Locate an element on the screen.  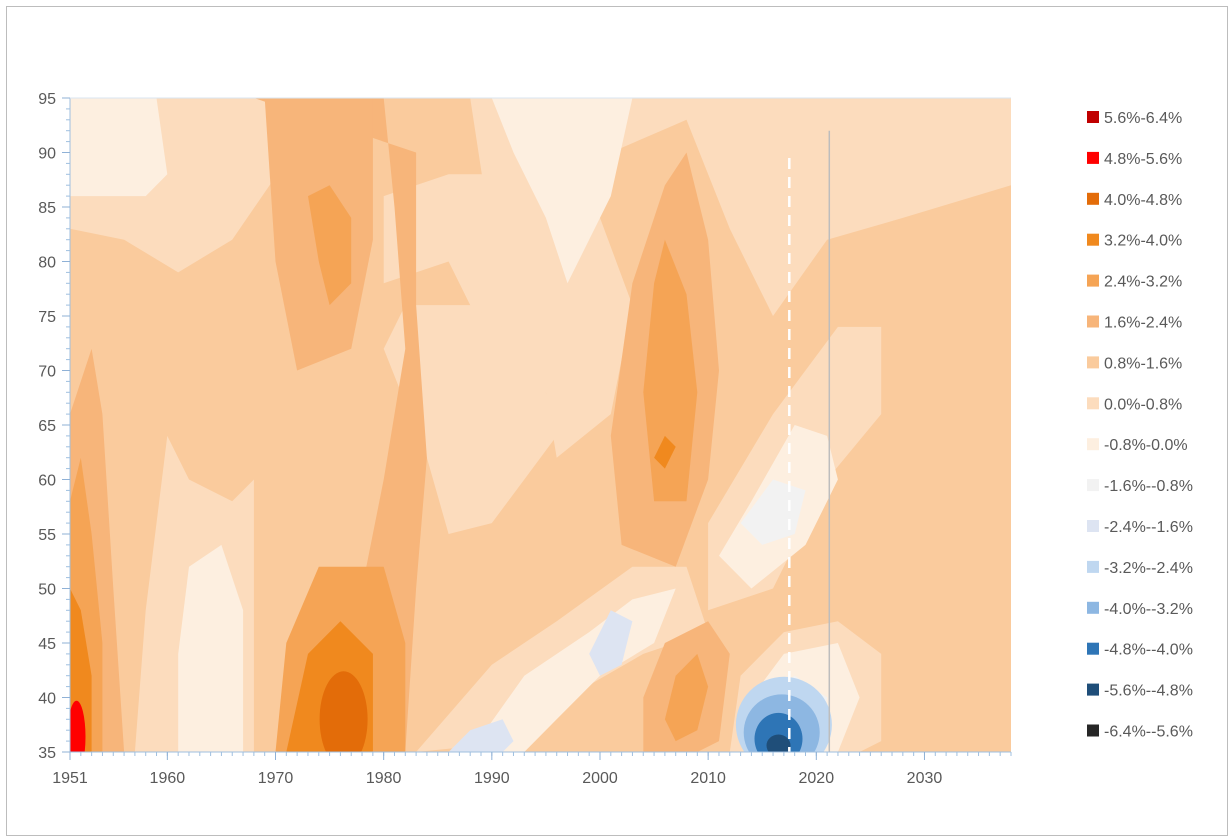
x-tick-label: 1980 is located at coordinates (384, 778).